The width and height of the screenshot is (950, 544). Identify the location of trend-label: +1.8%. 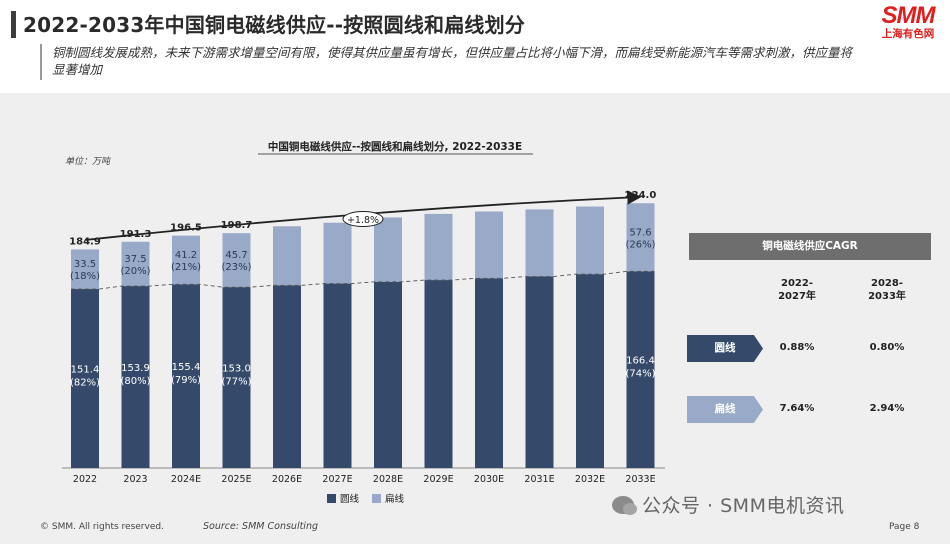
(363, 220).